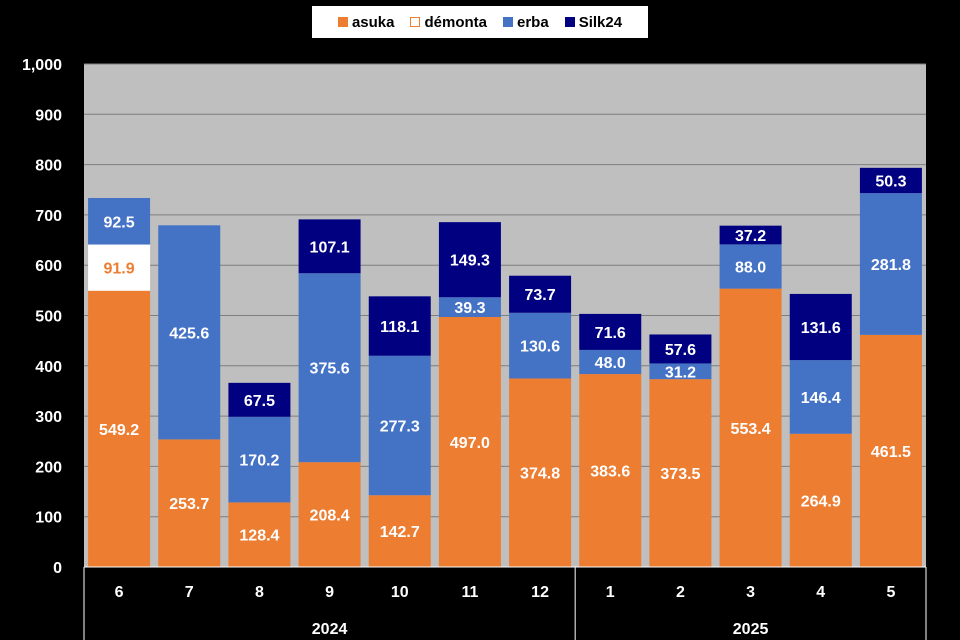 This screenshot has width=960, height=640. What do you see at coordinates (48, 266) in the screenshot?
I see `y-tick-label: 600` at bounding box center [48, 266].